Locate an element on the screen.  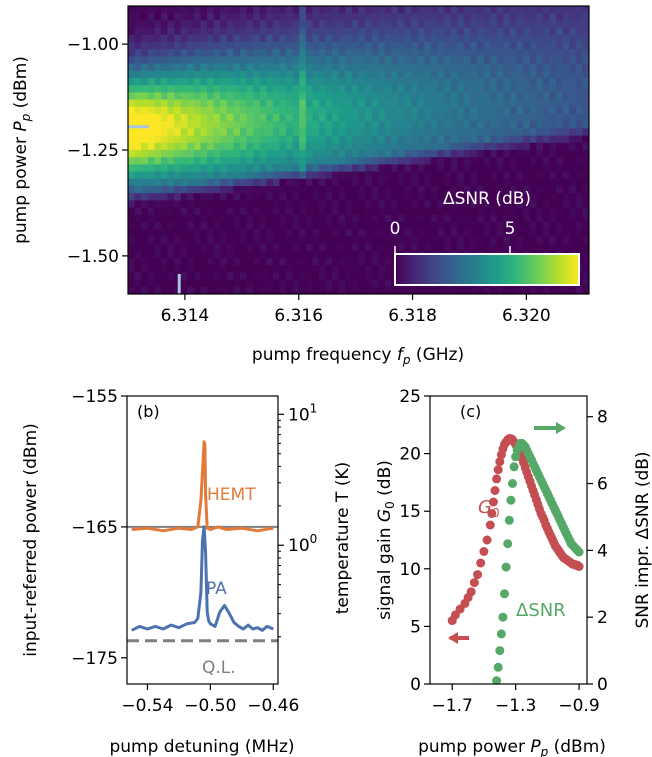
x-tick-label: −0.9 is located at coordinates (578, 706).